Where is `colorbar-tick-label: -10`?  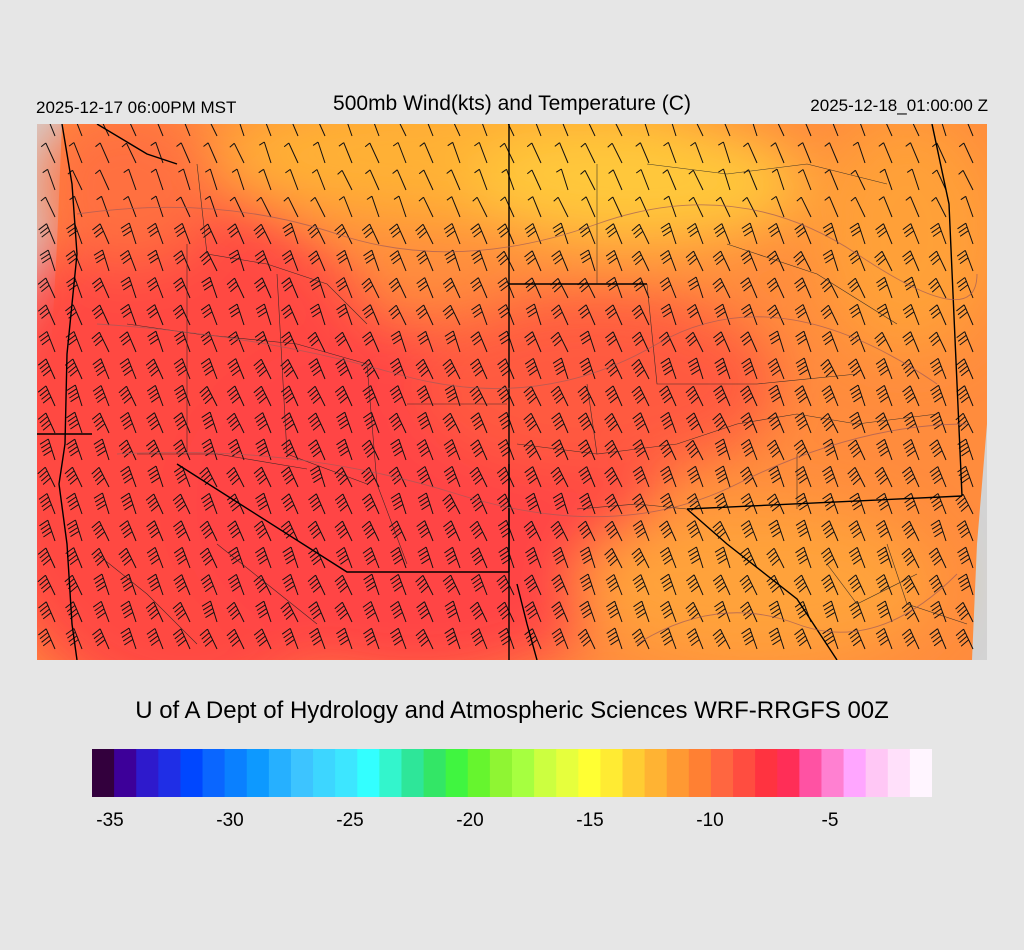
colorbar-tick-label: -10 is located at coordinates (710, 820).